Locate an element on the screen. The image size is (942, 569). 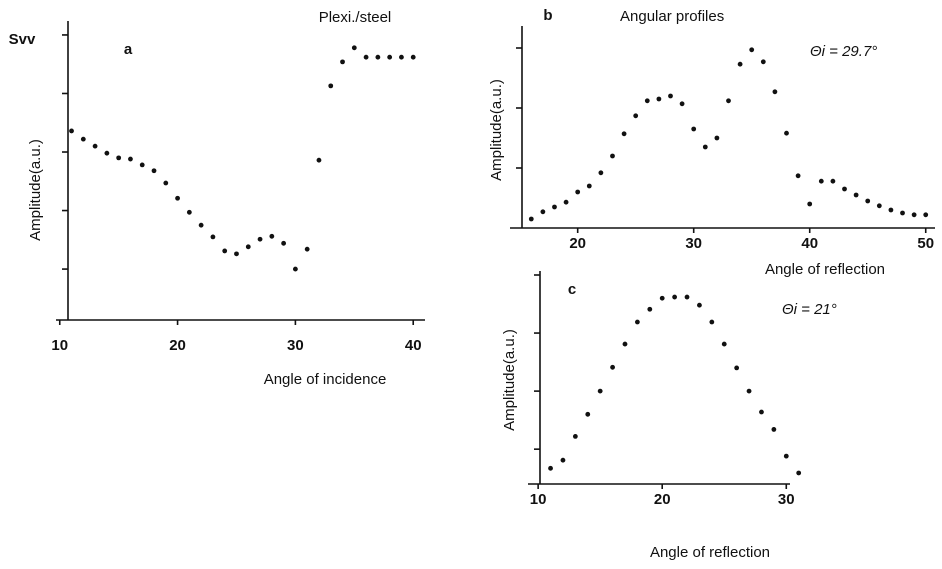
x-axis-label: Angle of incidence is located at coordinates (325, 379).